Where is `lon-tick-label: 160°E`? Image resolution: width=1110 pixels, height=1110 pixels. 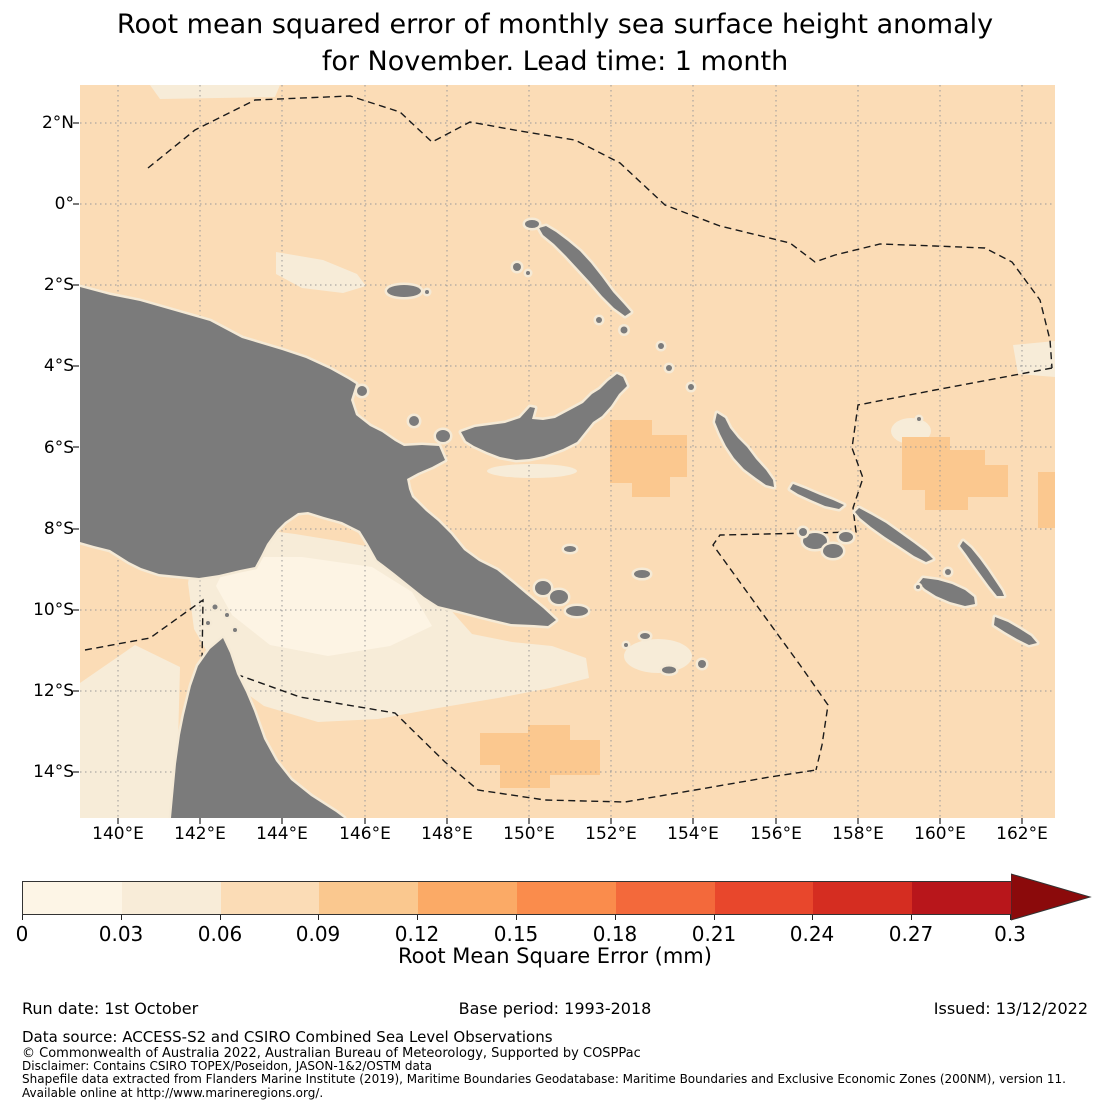
lon-tick-label: 160°E is located at coordinates (940, 834).